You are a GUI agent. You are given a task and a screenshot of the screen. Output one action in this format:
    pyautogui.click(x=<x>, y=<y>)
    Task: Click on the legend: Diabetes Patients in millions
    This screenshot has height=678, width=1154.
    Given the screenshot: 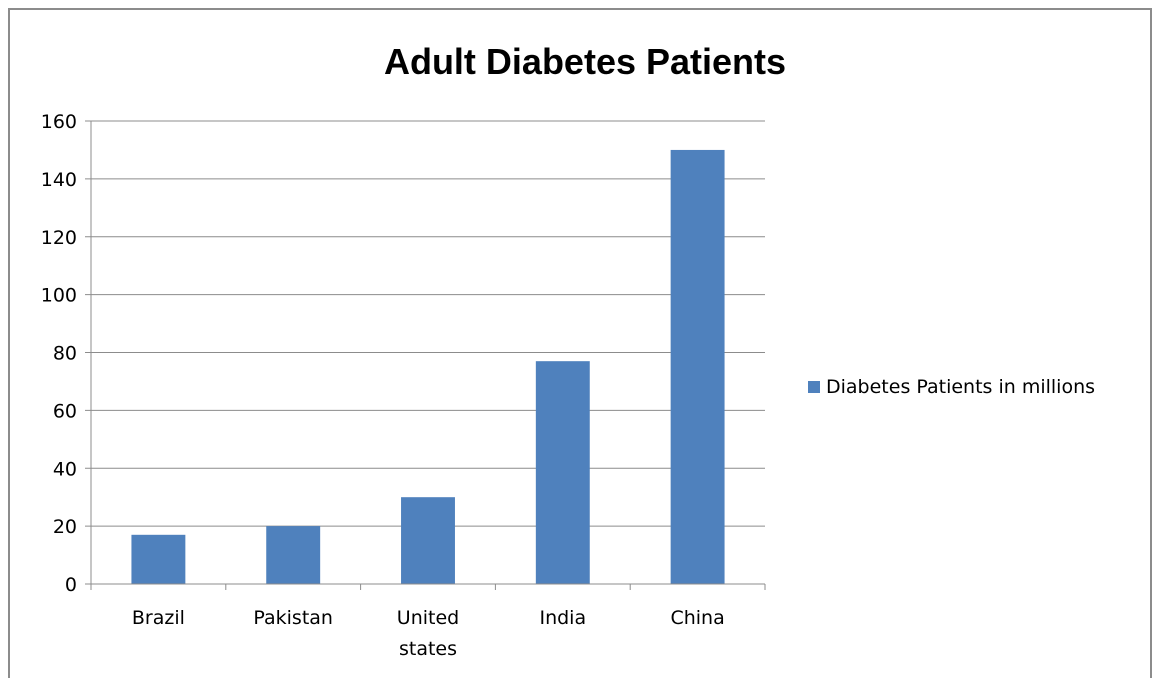 What is the action you would take?
    pyautogui.click(x=951, y=387)
    